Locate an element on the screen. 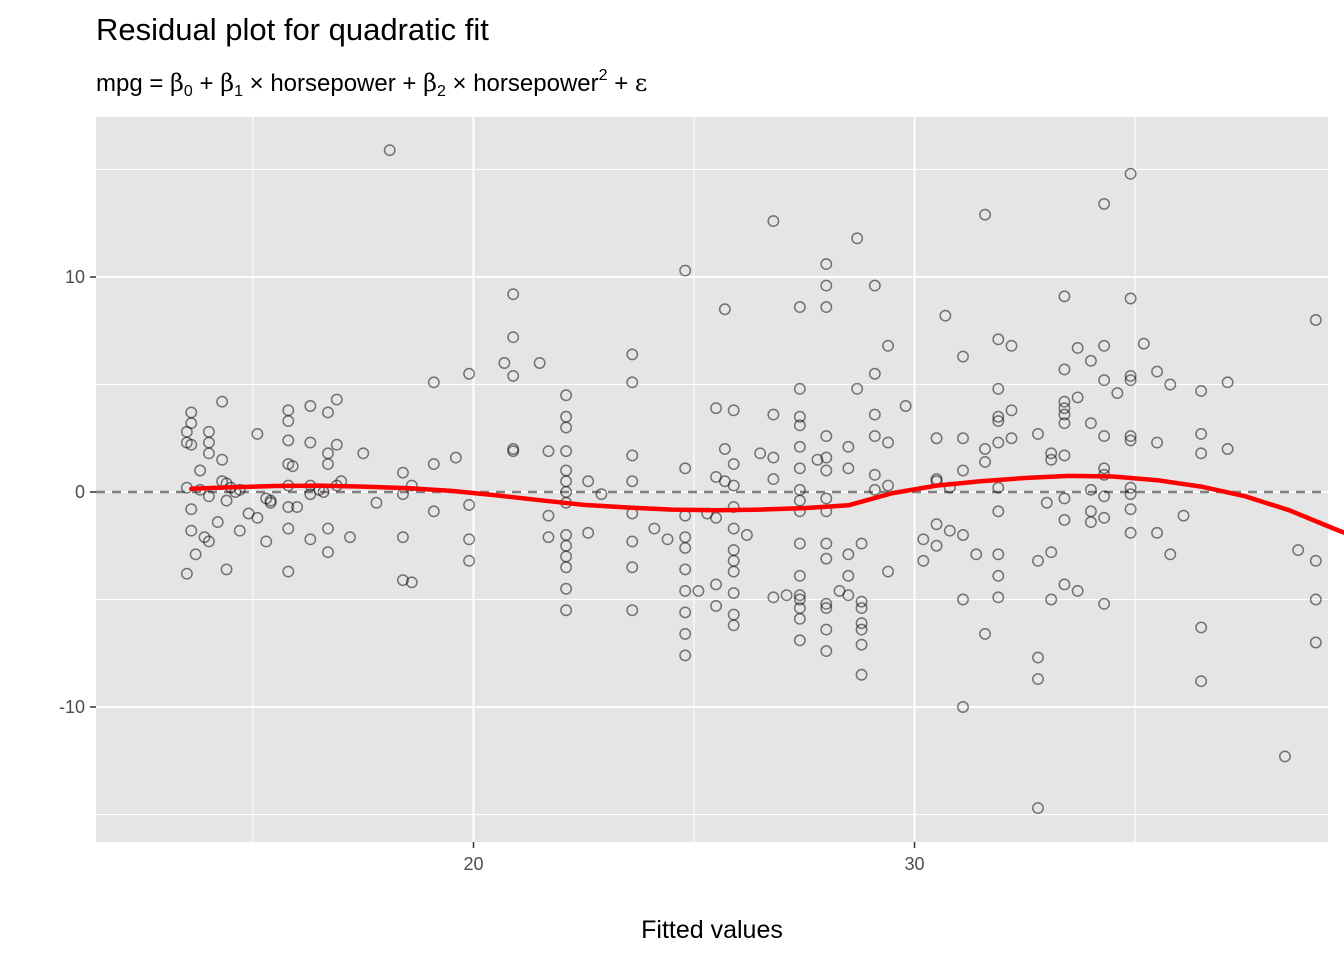 Image resolution: width=1344 pixels, height=960 pixels. subtitle-plus1: + is located at coordinates (206, 83).